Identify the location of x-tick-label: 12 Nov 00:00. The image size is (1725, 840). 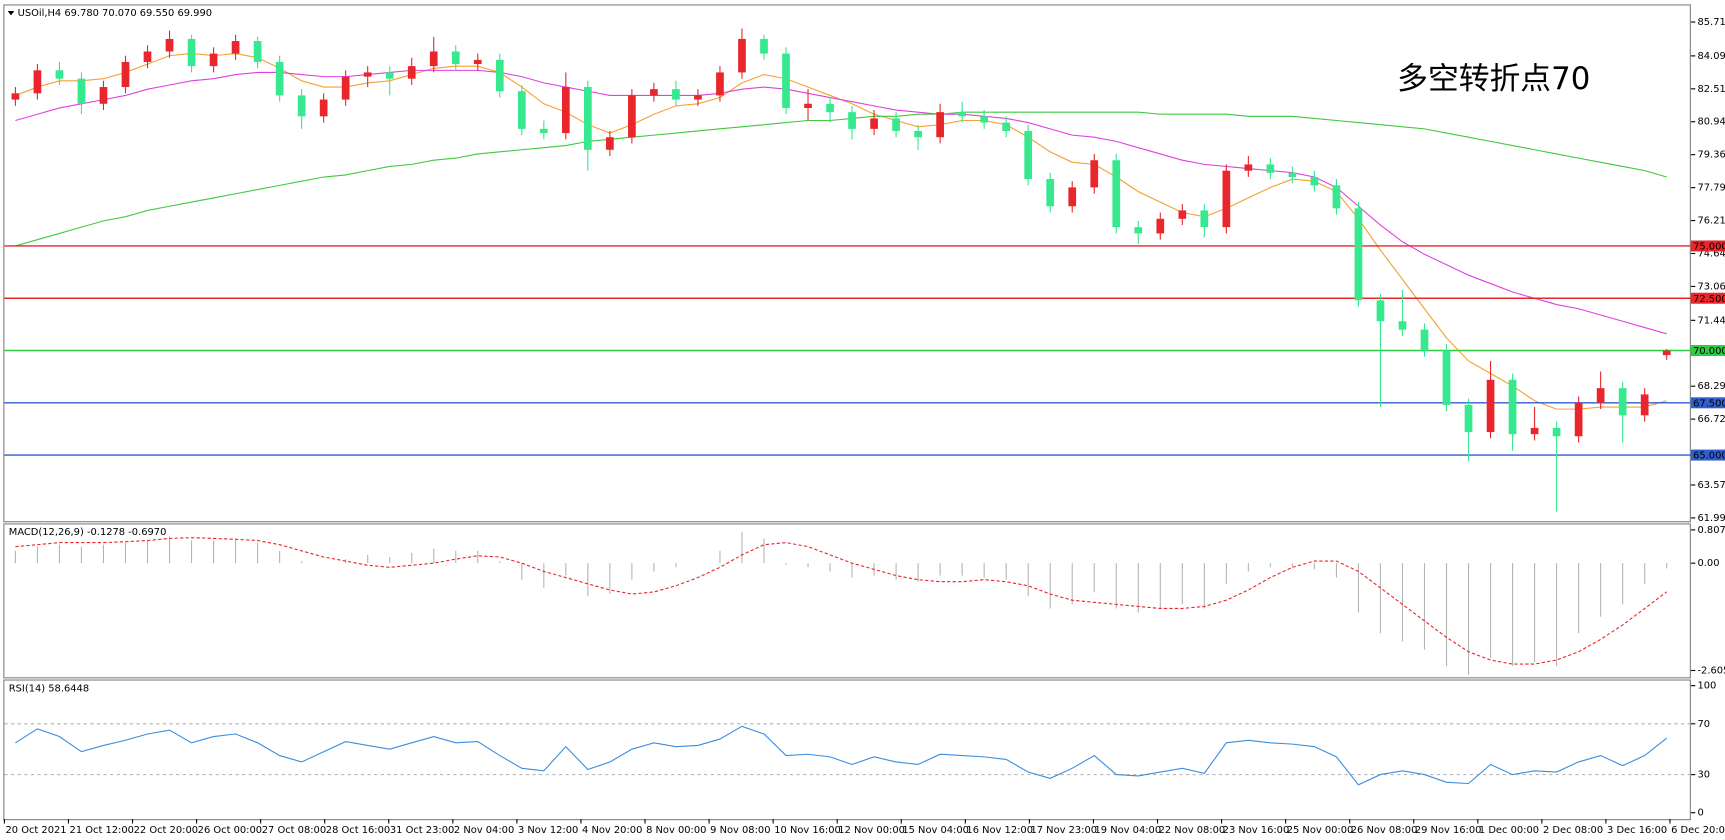
(871, 830).